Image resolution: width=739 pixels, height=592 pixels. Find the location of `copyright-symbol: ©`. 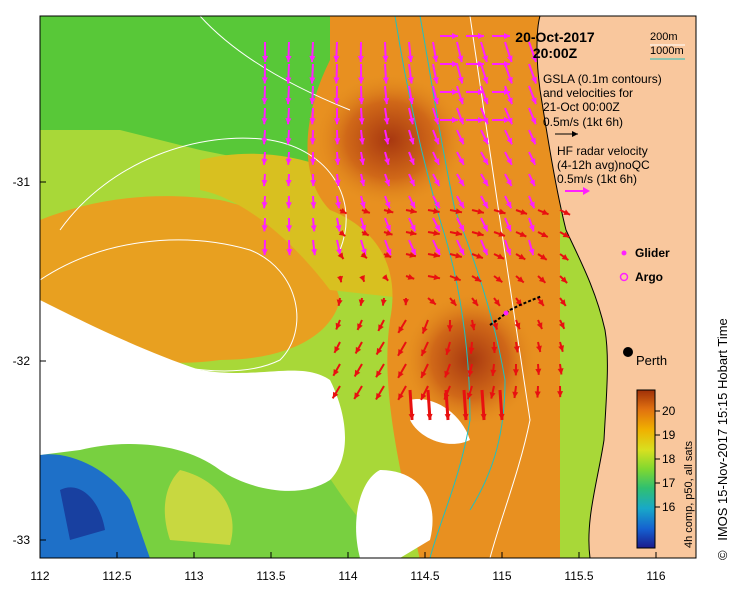

copyright-symbol: © is located at coordinates (722, 555).